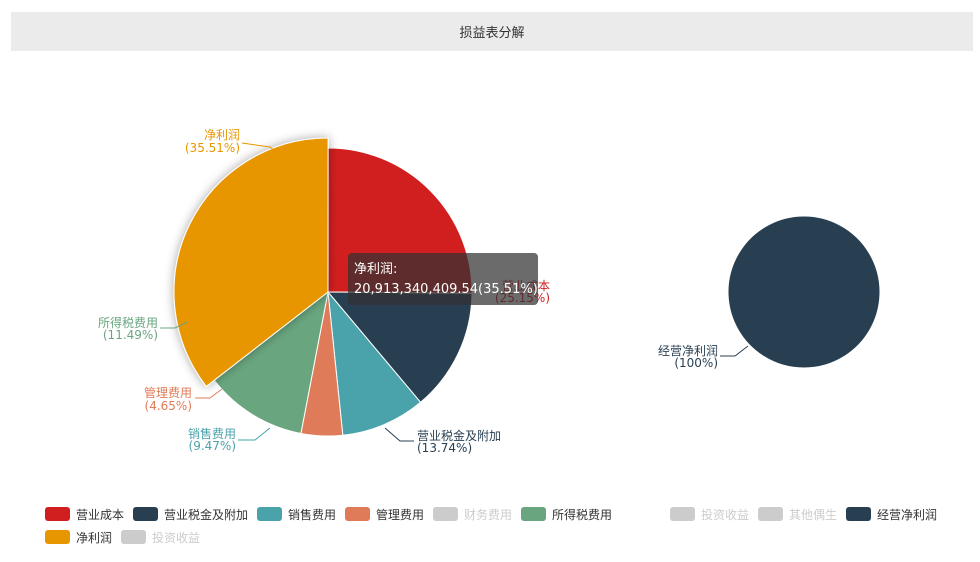 This screenshot has width=980, height=562. I want to click on label-admin-name: 管理费用, so click(168, 392).